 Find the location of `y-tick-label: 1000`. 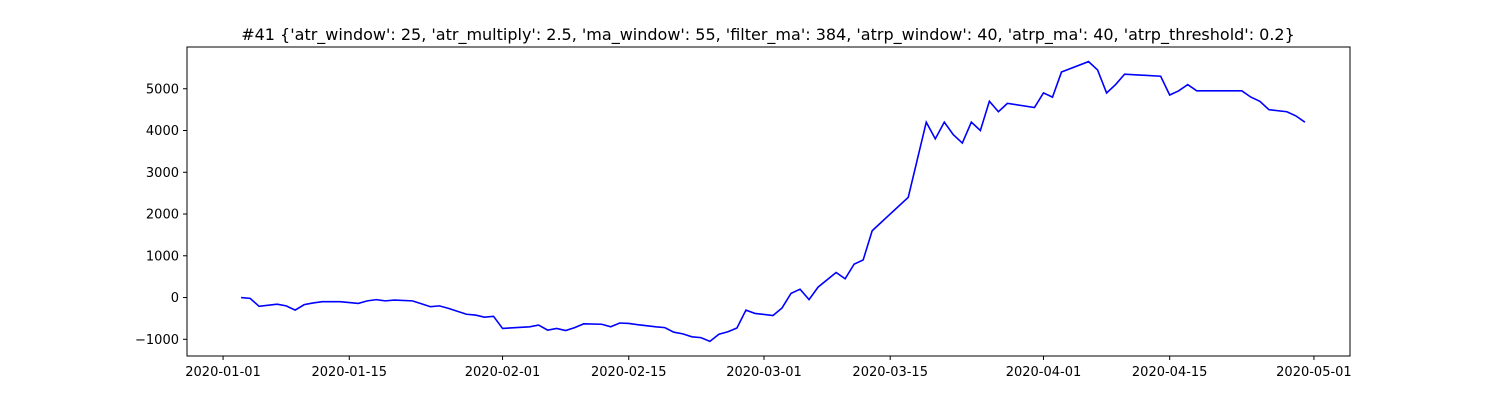

y-tick-label: 1000 is located at coordinates (162, 256).